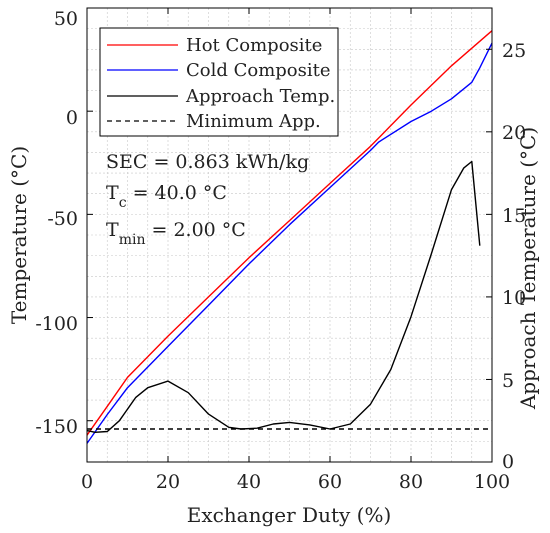 The width and height of the screenshot is (550, 533). What do you see at coordinates (514, 298) in the screenshot?
I see `y-right-tick-label: 10` at bounding box center [514, 298].